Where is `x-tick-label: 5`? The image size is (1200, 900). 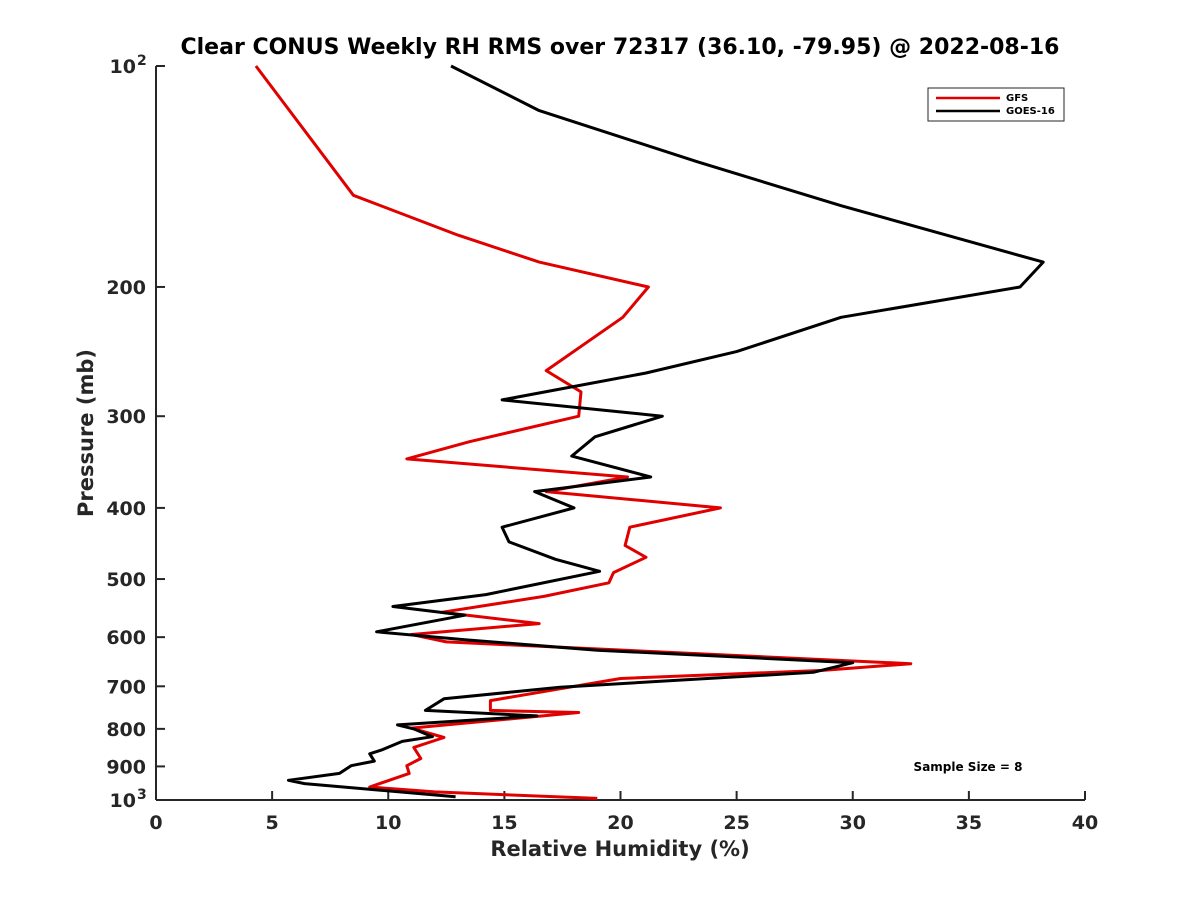 x-tick-label: 5 is located at coordinates (272, 823).